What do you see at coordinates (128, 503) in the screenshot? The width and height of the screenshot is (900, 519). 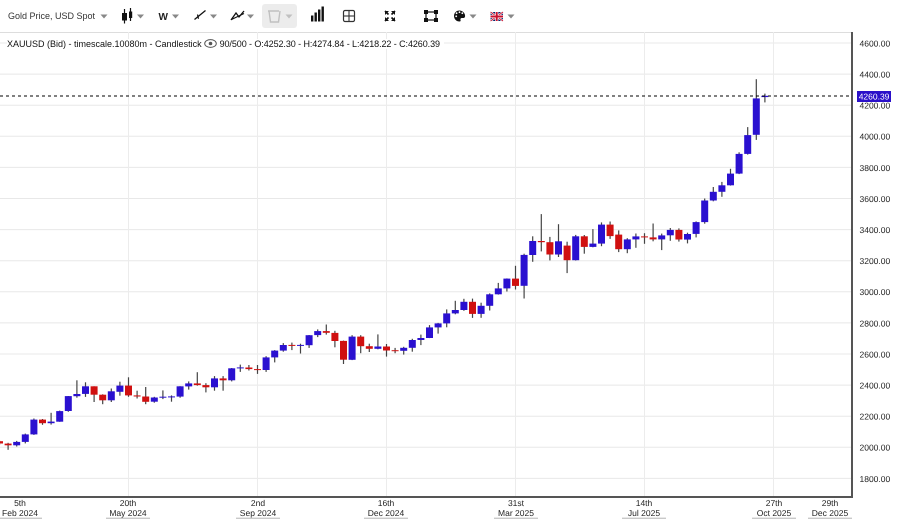 I see `svg-text: 20th` at bounding box center [128, 503].